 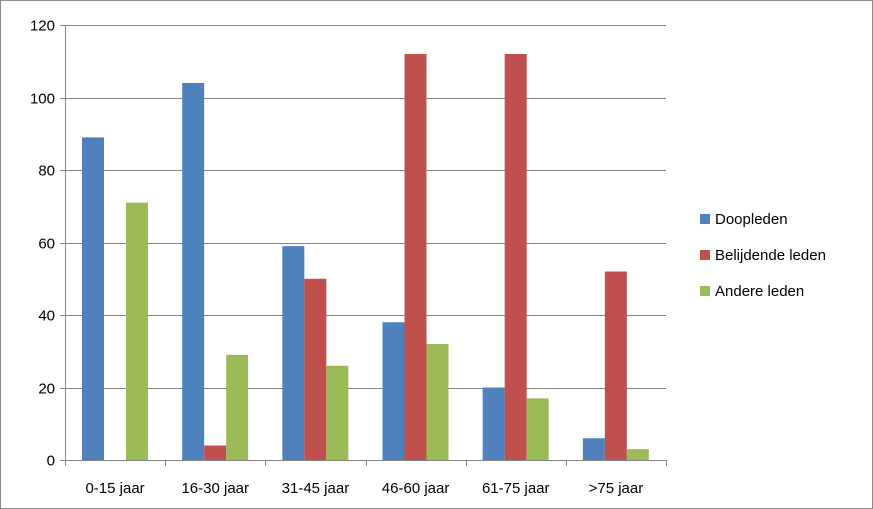 What do you see at coordinates (759, 291) in the screenshot?
I see `legend-label: Andere leden` at bounding box center [759, 291].